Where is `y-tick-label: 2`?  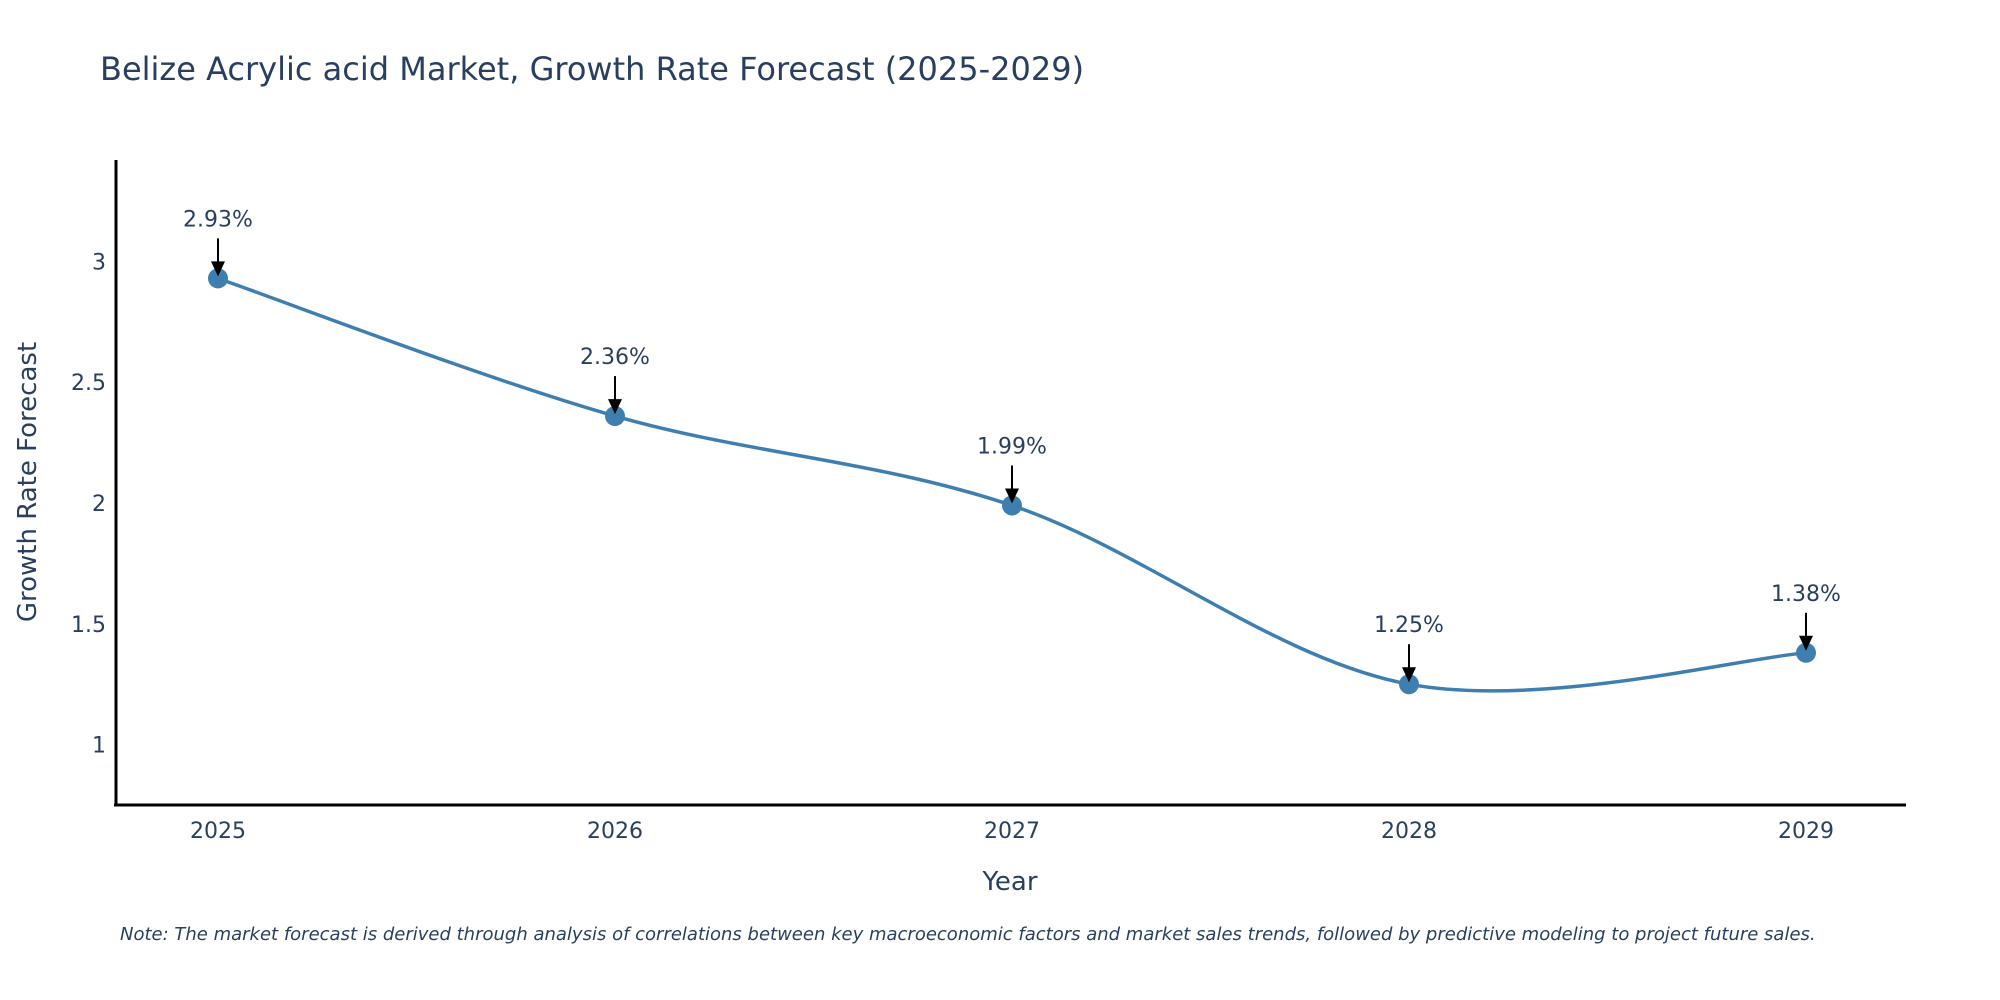 y-tick-label: 2 is located at coordinates (99, 504).